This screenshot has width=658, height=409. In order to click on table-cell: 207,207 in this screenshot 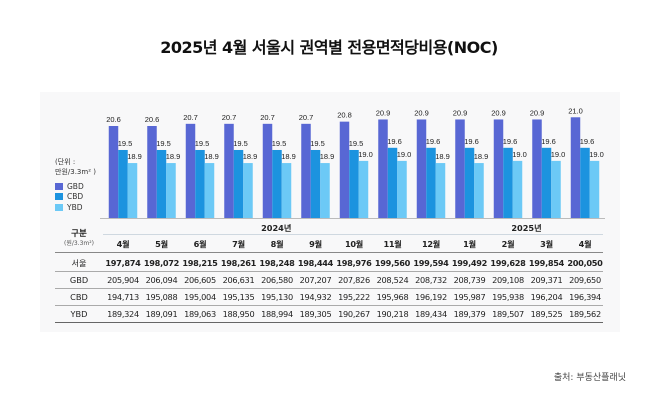, I will do `click(315, 279)`.